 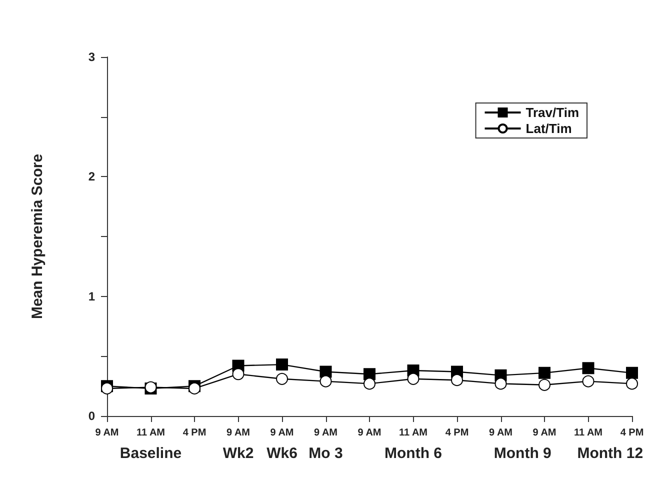 I want to click on text: Month 12, so click(x=610, y=453).